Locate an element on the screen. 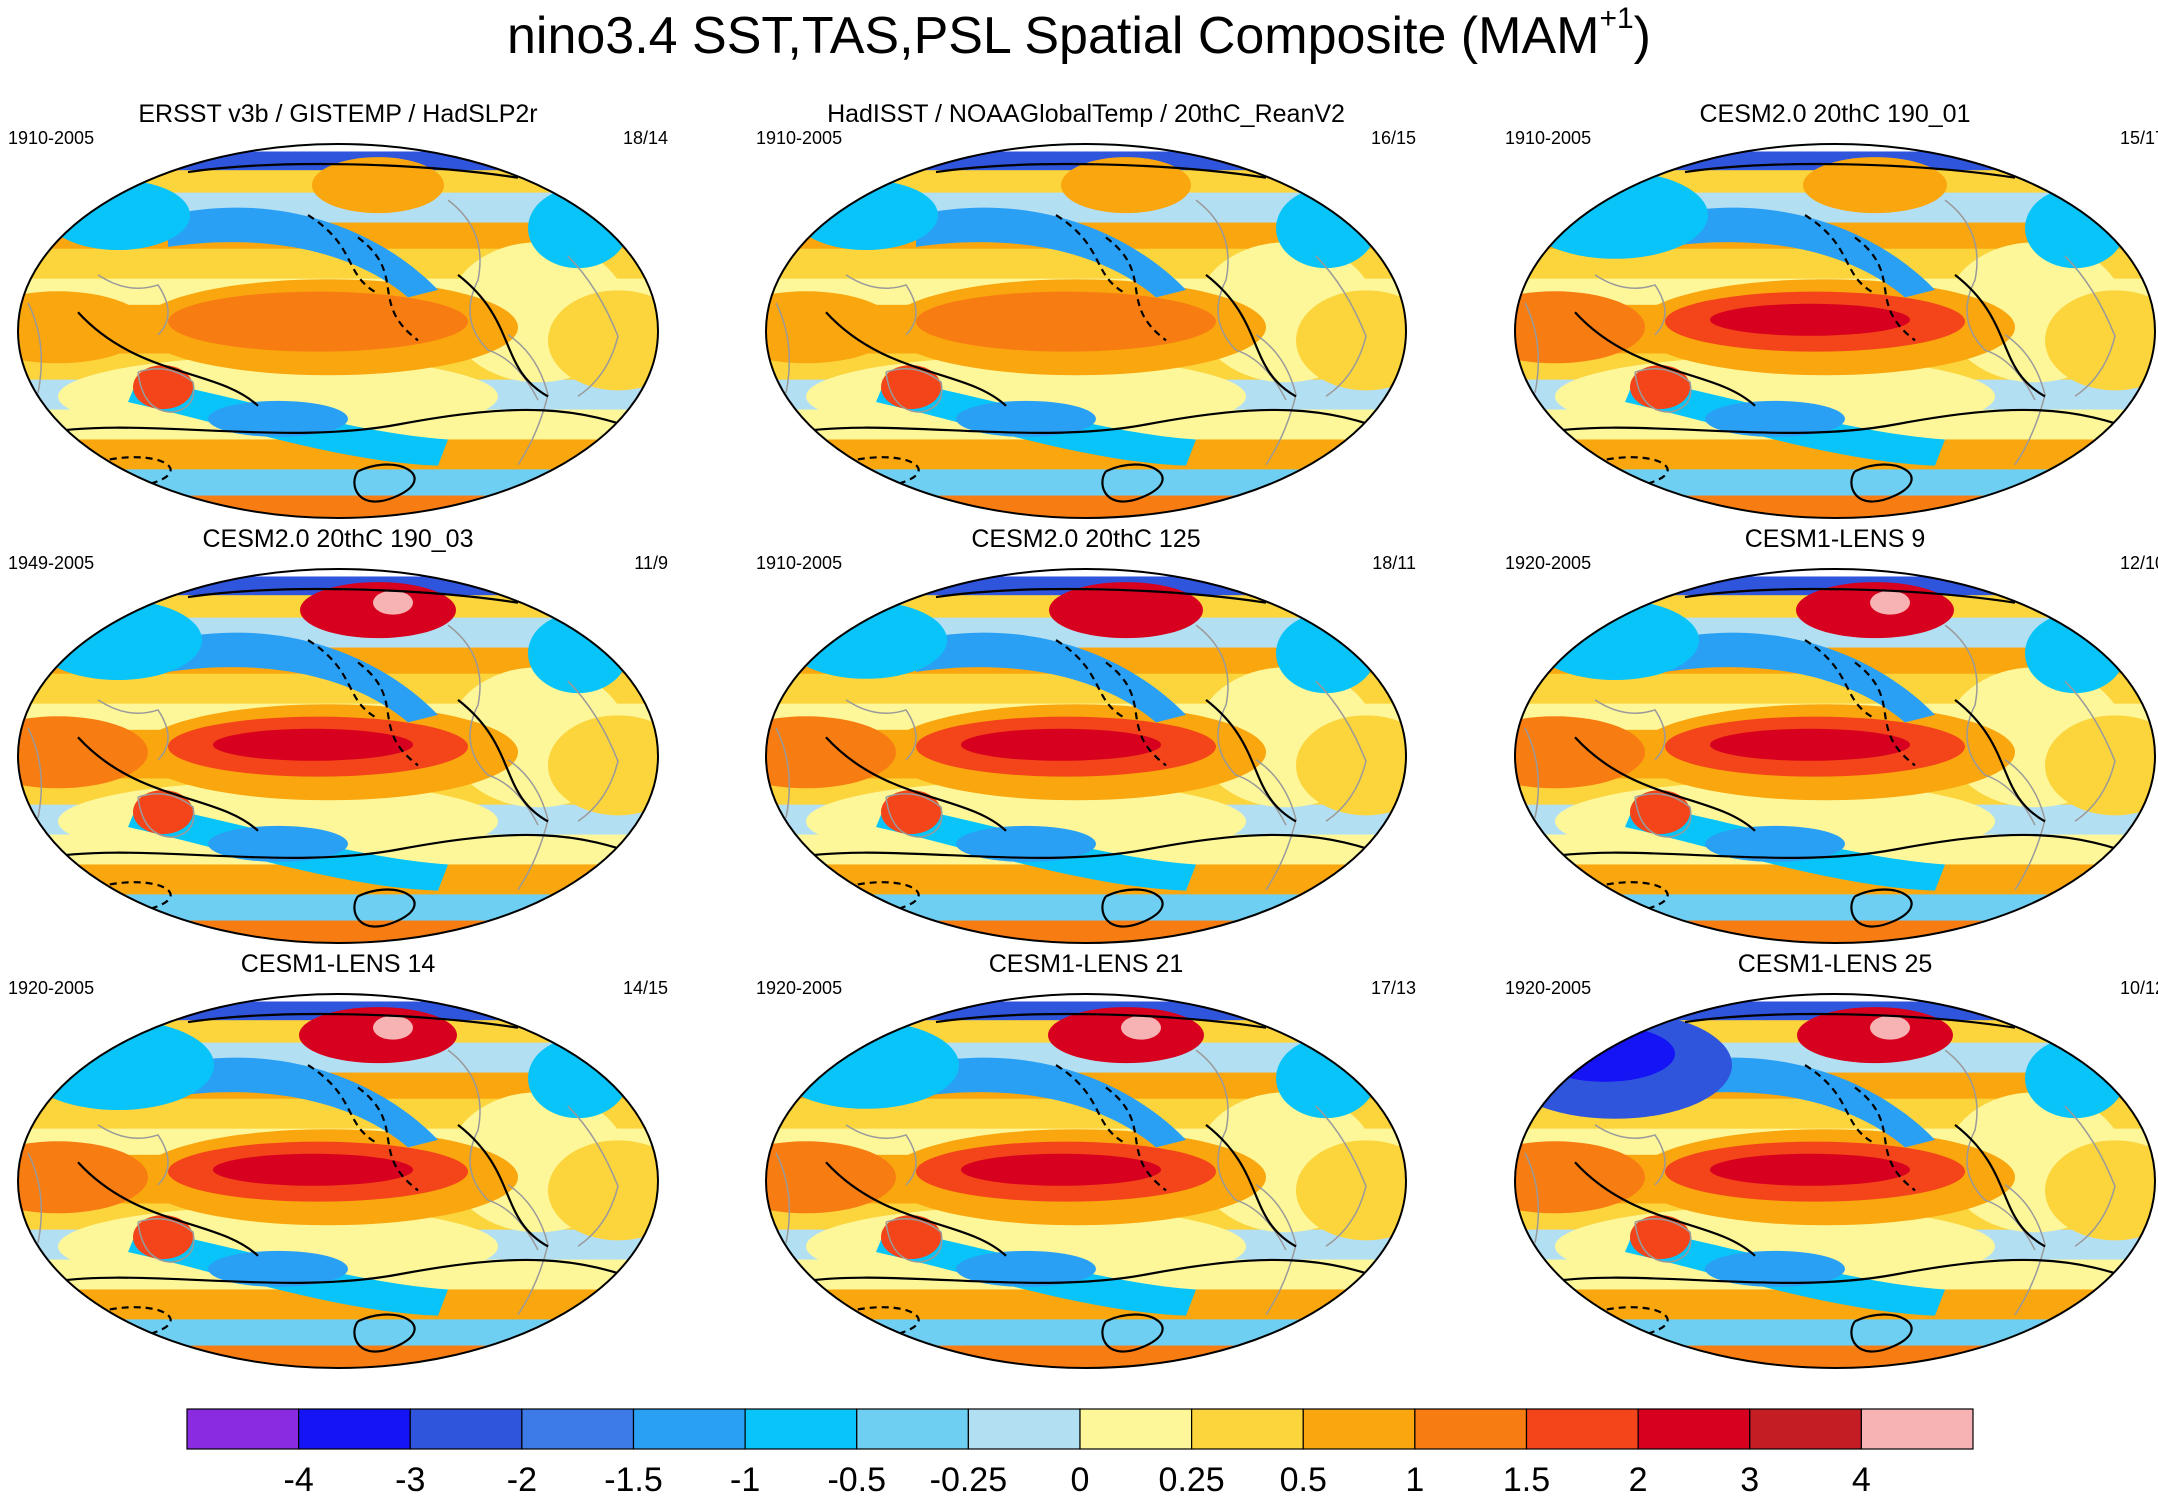  panel-title: CESM2.0 20thC 125 is located at coordinates (1086, 539).